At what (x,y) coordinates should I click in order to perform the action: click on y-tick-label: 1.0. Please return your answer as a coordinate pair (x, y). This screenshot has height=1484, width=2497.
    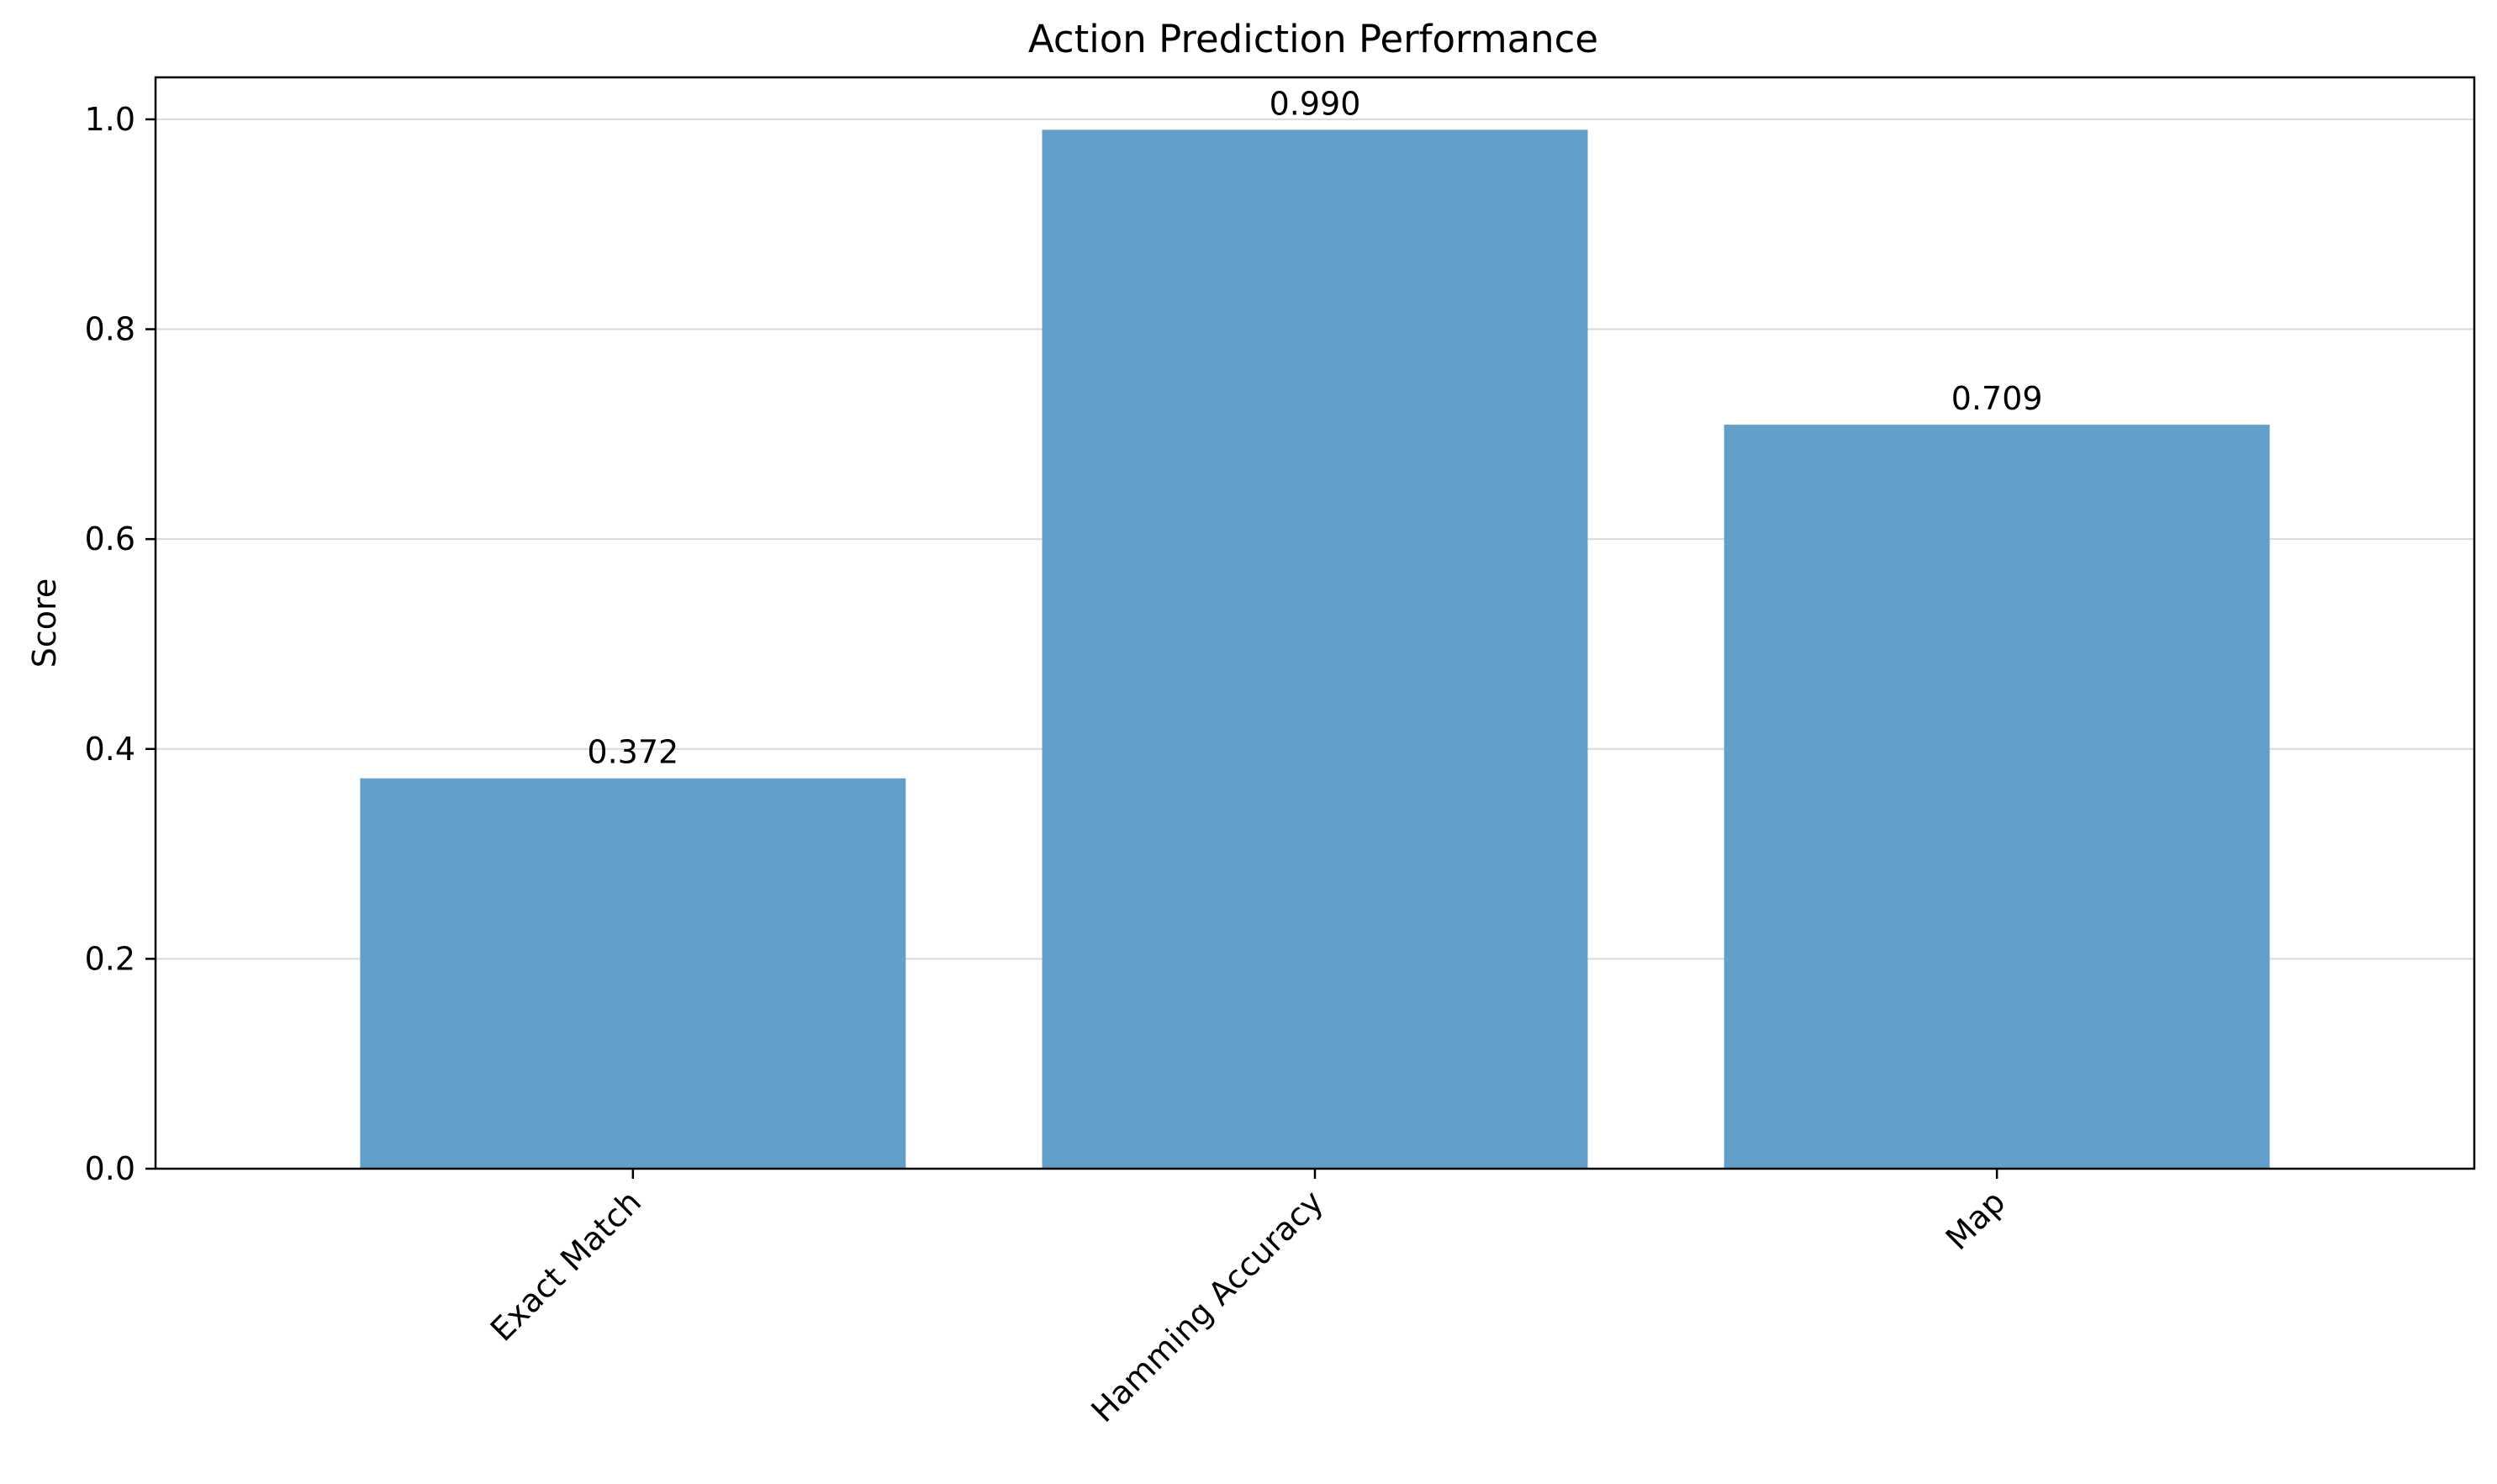
    Looking at the image, I should click on (110, 120).